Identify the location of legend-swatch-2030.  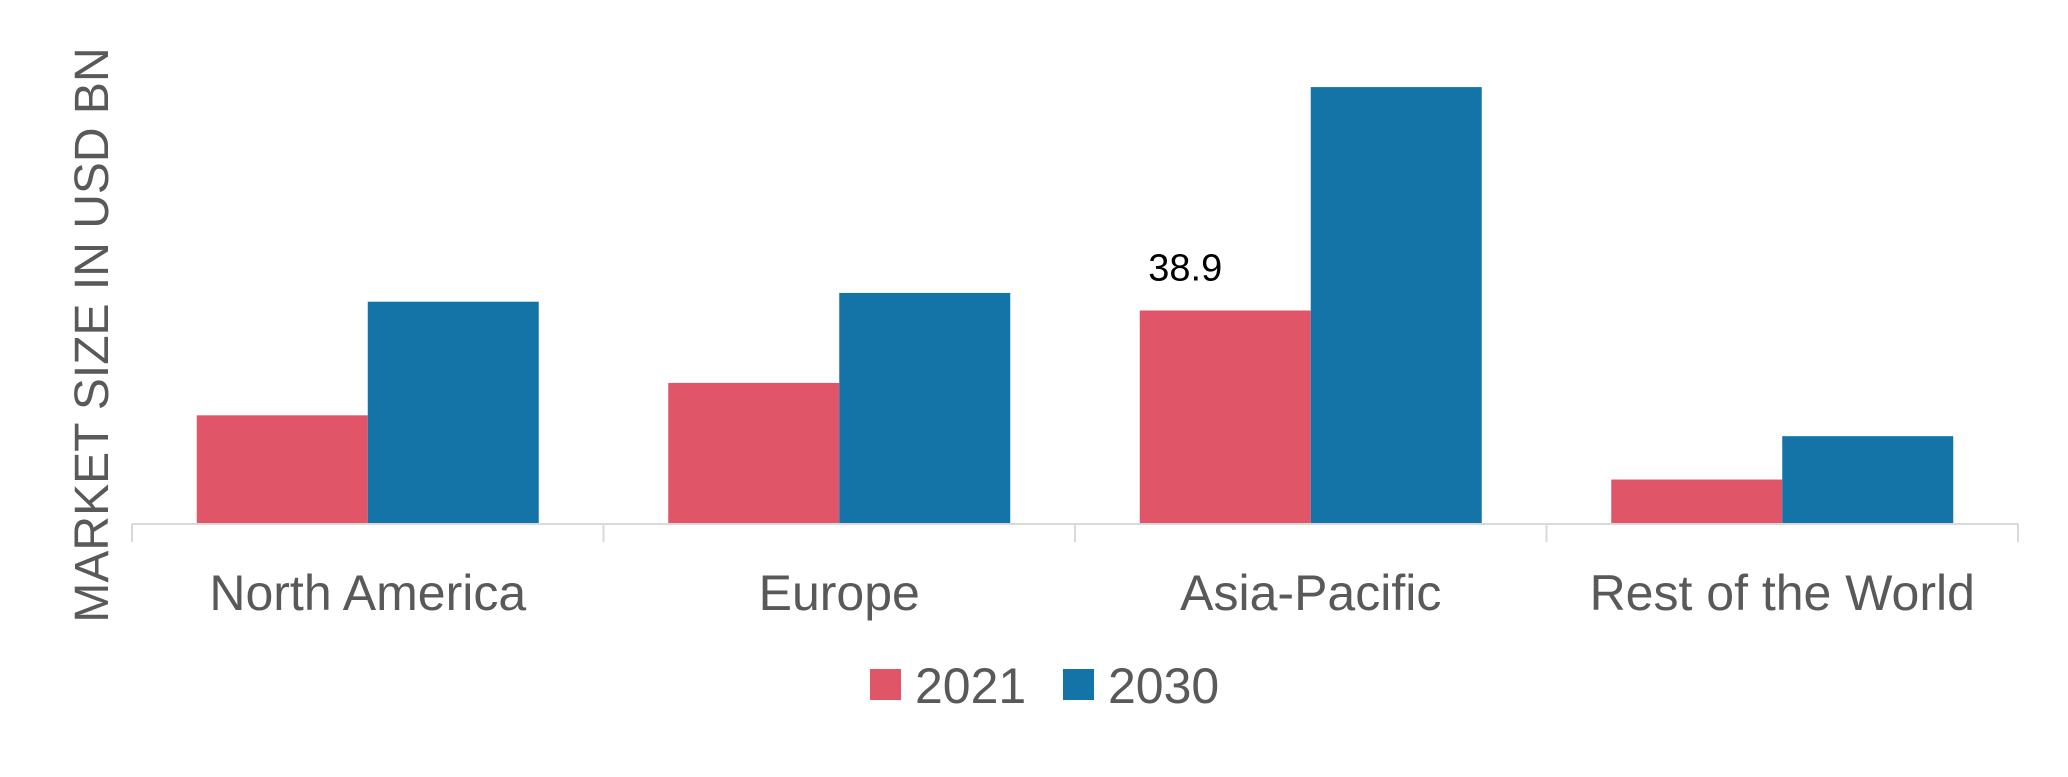
(1078, 684).